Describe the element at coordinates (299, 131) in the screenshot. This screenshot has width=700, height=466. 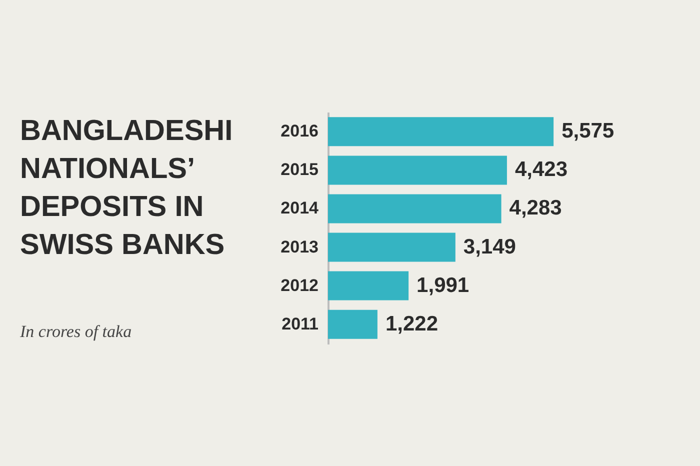
I see `y-tick-label: 2016` at that location.